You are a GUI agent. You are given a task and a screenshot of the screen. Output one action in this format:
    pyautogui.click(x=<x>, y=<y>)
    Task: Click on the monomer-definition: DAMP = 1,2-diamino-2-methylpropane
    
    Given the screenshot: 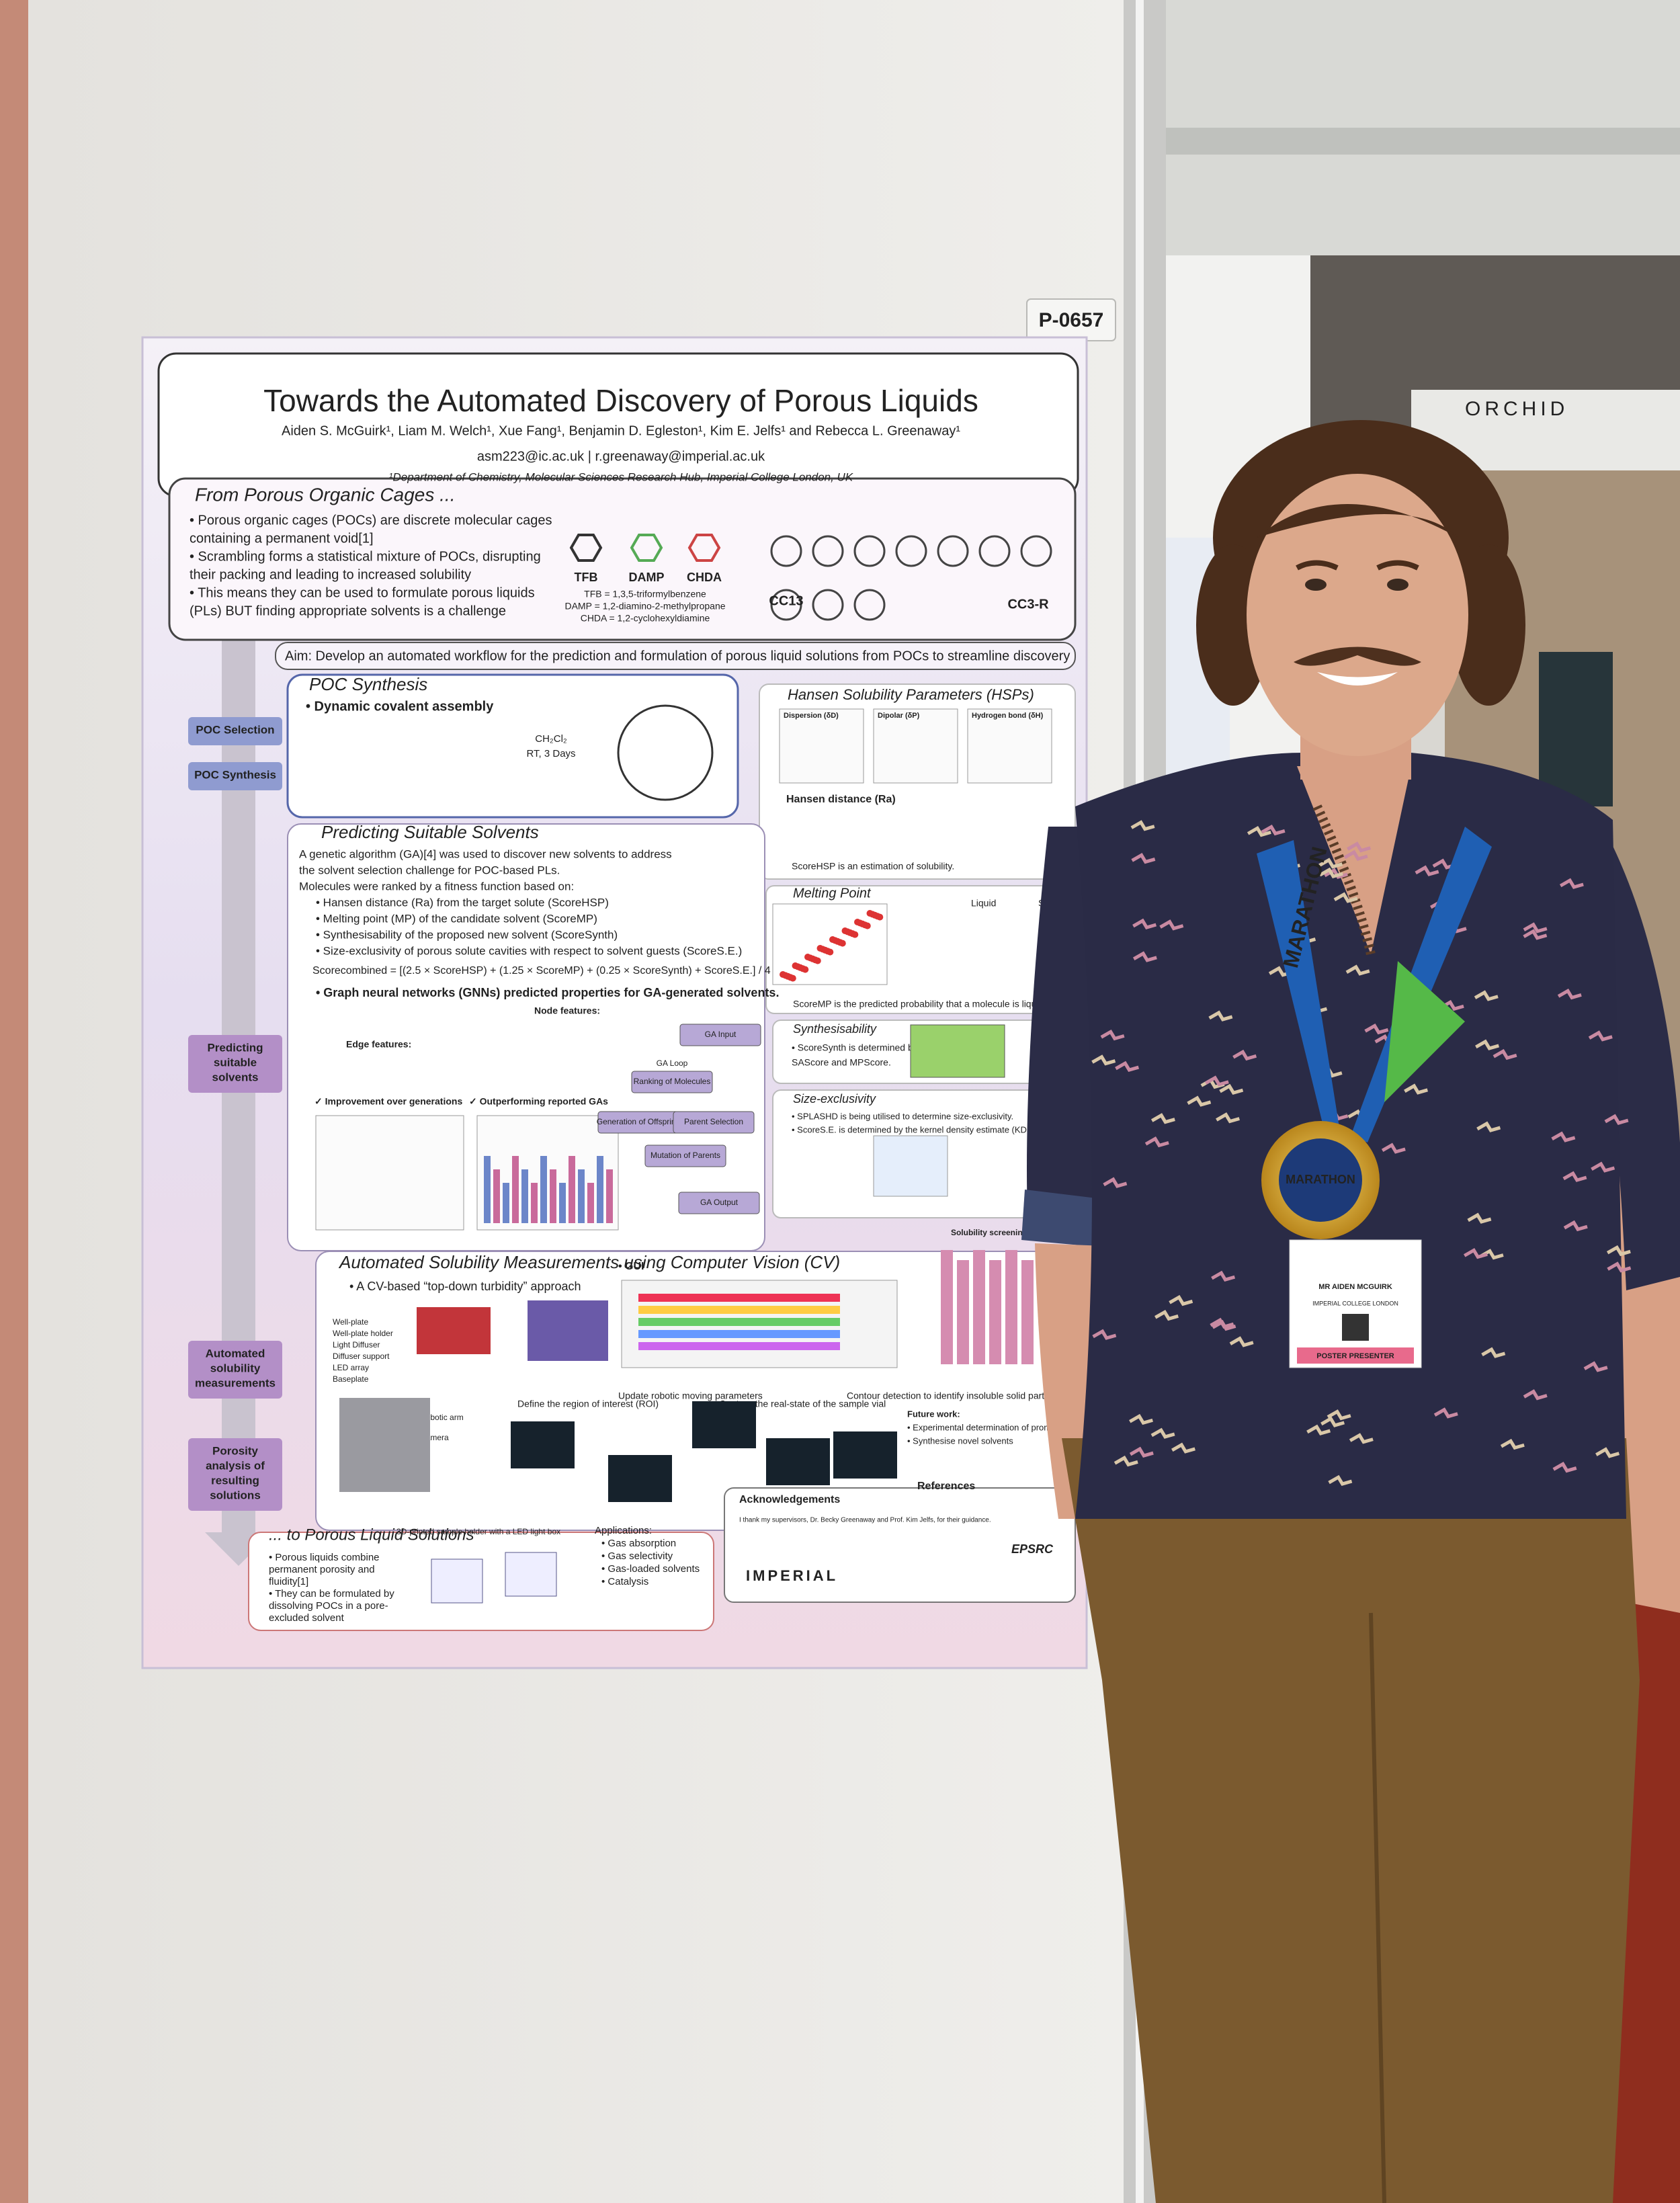 What is the action you would take?
    pyautogui.click(x=644, y=606)
    